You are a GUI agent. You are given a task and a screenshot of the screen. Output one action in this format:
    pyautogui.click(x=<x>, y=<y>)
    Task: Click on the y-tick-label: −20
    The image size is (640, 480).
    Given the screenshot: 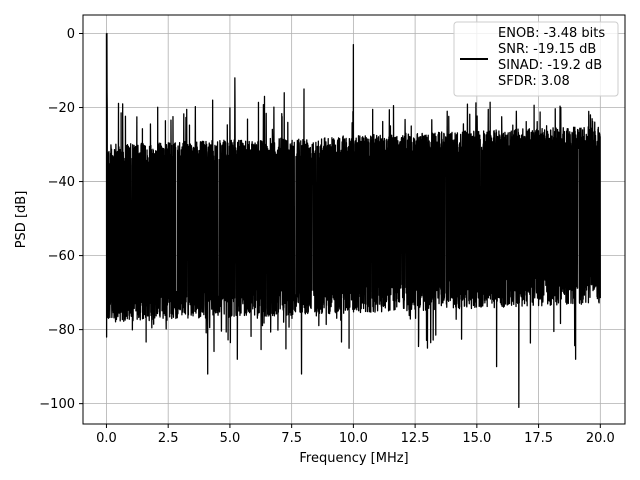 What is the action you would take?
    pyautogui.click(x=61, y=108)
    